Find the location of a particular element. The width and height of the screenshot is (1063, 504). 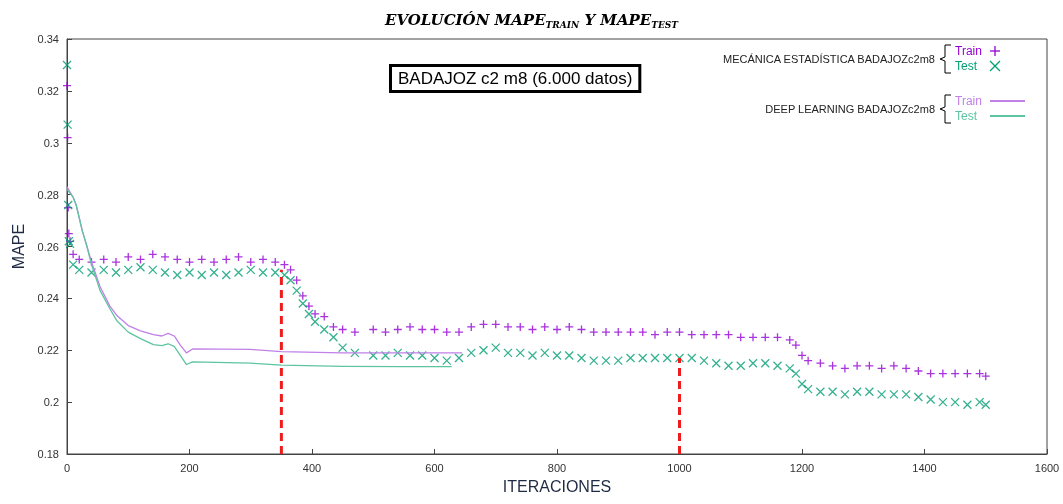

x-tick-label: 0 is located at coordinates (67, 467).